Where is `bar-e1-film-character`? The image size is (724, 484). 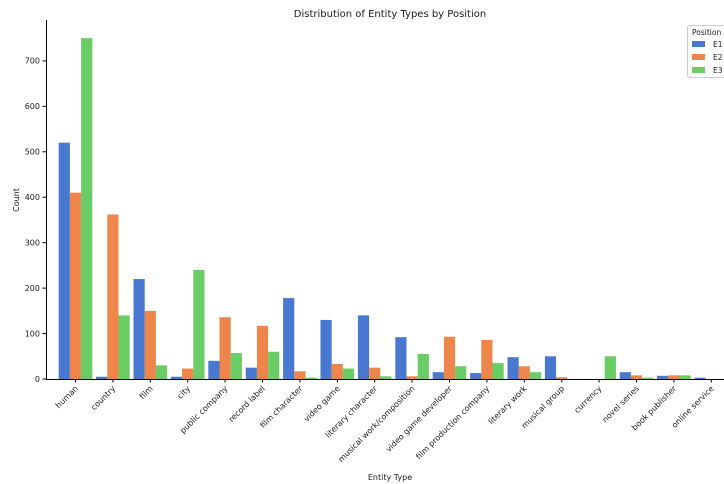 bar-e1-film-character is located at coordinates (289, 338).